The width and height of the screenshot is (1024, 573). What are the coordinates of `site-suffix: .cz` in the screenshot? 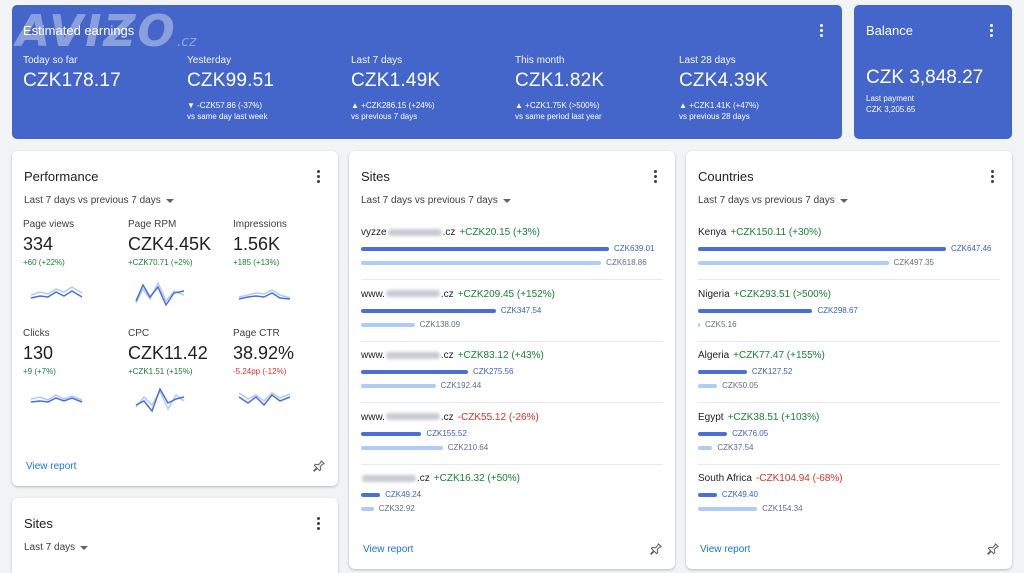 It's located at (423, 478).